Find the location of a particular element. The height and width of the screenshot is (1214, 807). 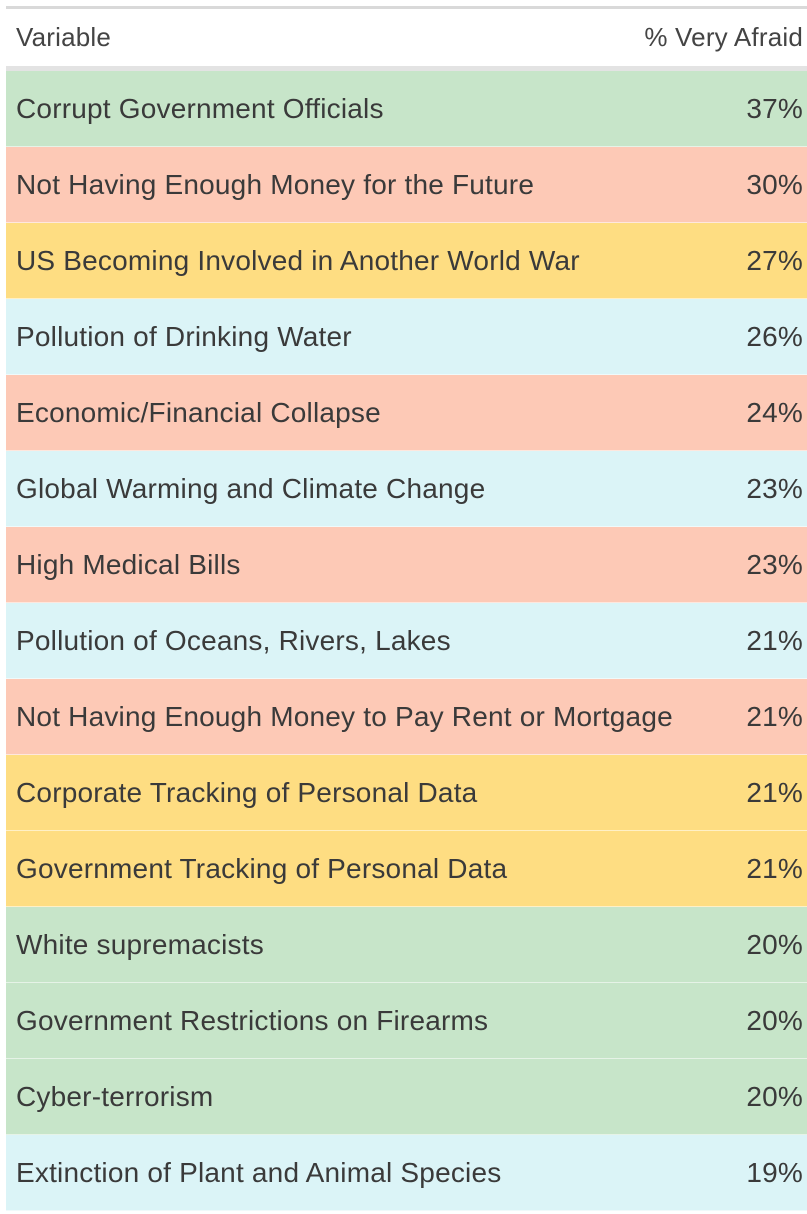

header-value: % Very Afraid is located at coordinates (723, 37).